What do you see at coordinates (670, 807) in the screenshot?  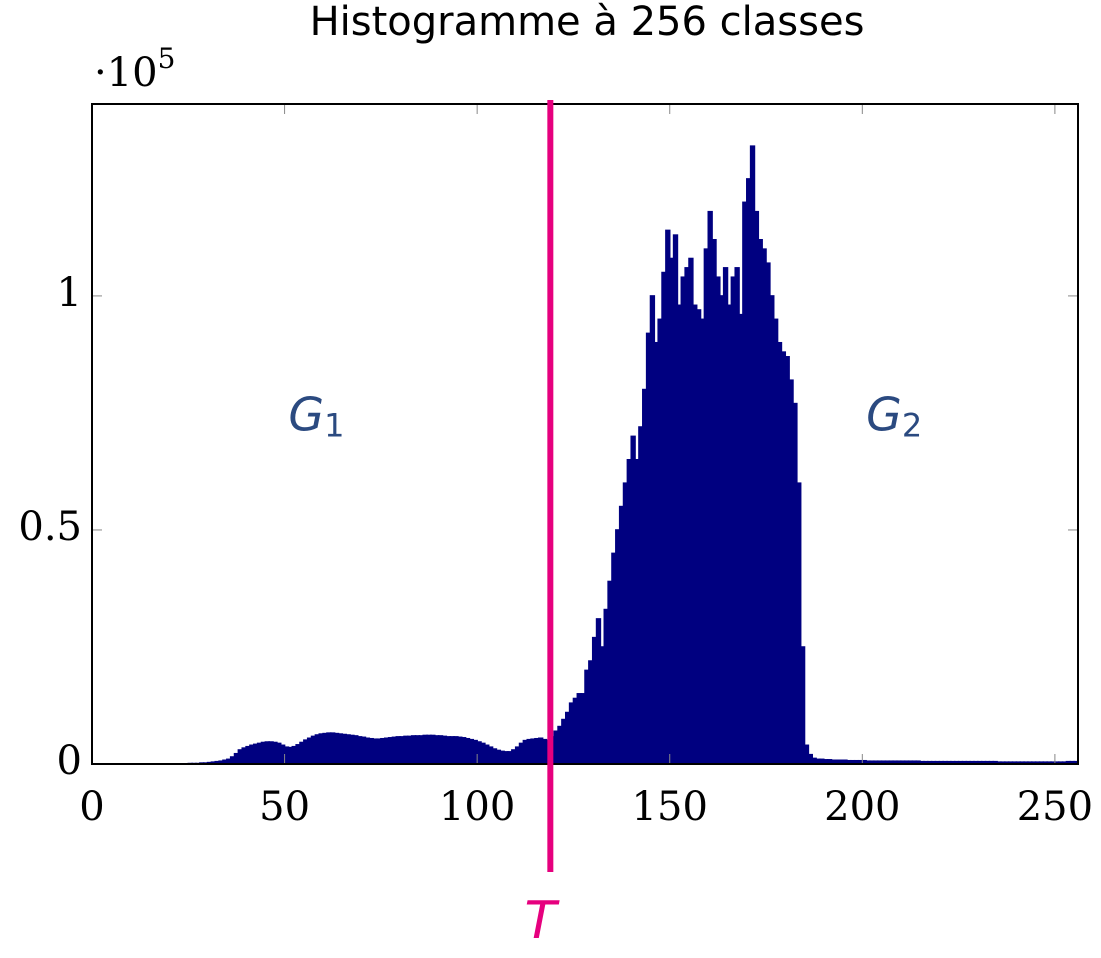 I see `x-tick-label: 150` at bounding box center [670, 807].